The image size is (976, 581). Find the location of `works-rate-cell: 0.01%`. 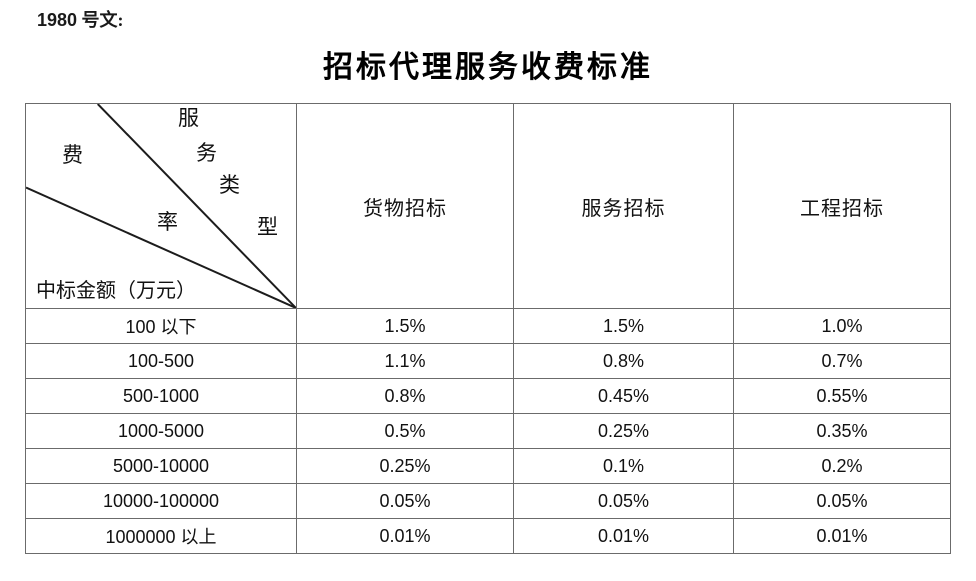

works-rate-cell: 0.01% is located at coordinates (842, 536).